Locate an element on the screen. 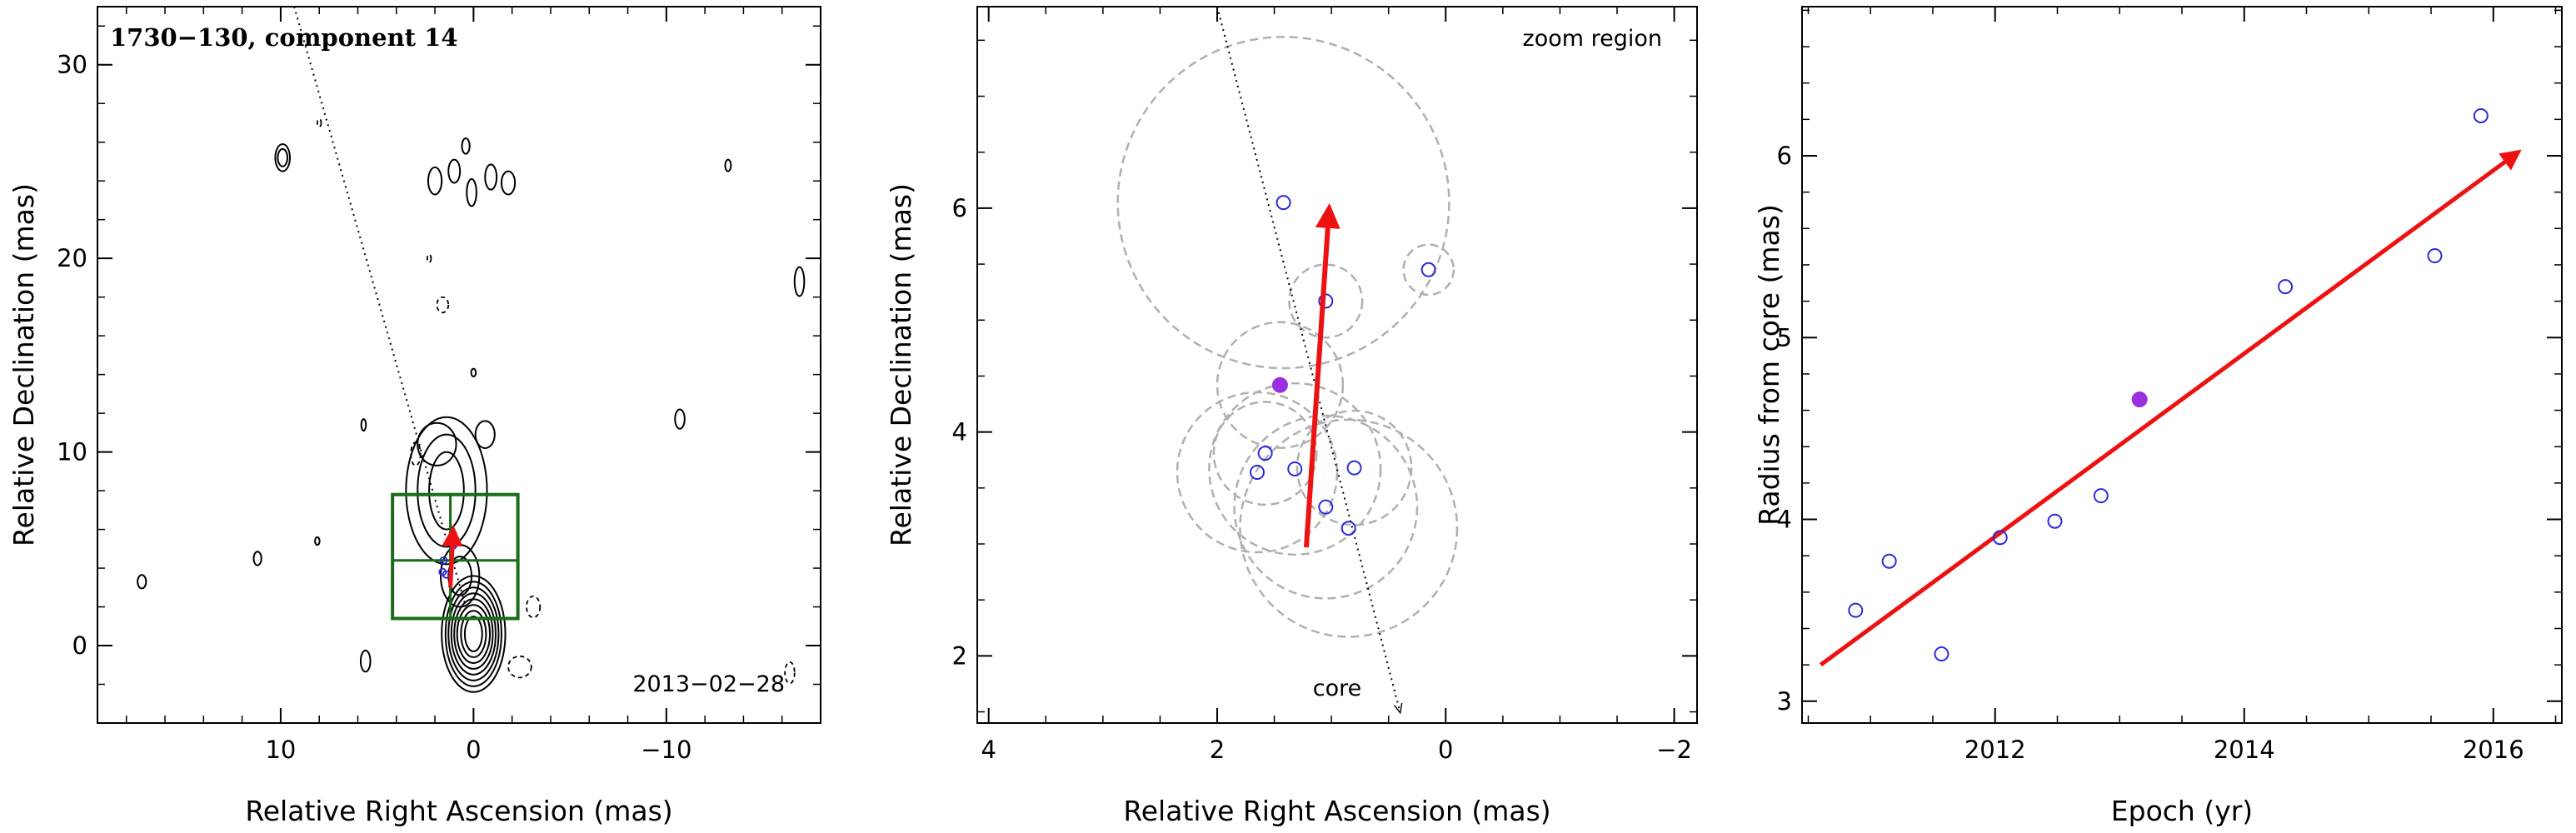 This screenshot has width=2576, height=833. x-tick-label: −2 is located at coordinates (1674, 750).